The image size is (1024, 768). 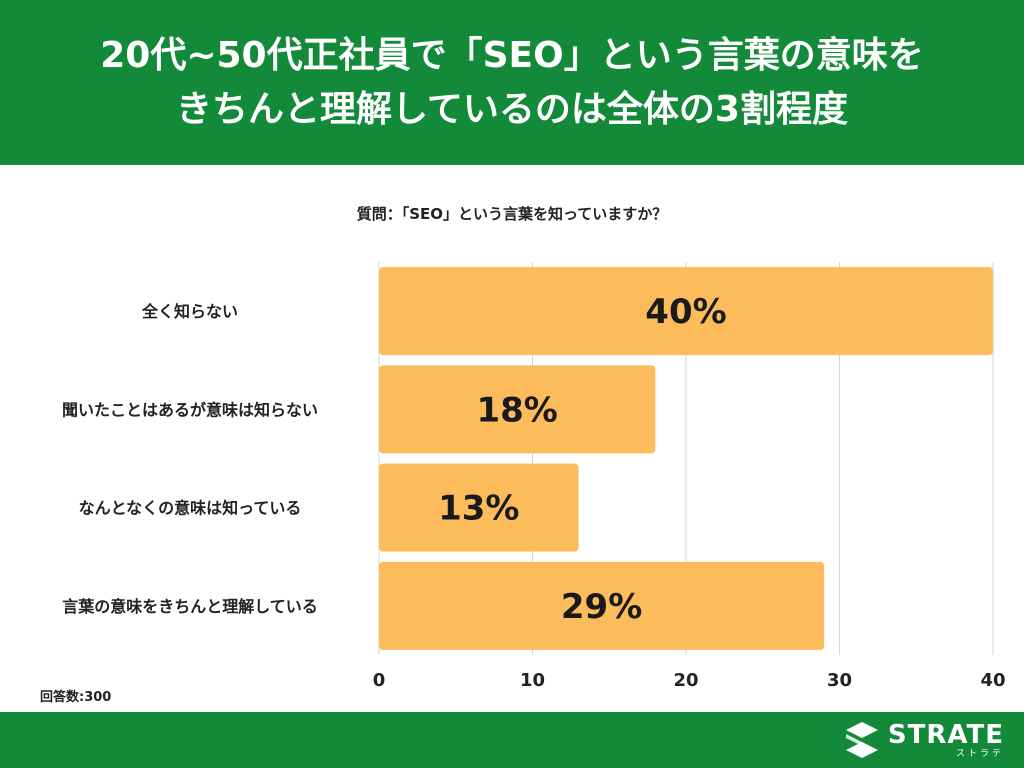 I want to click on category-label-2: なんとなくの意味は知っている, so click(x=190, y=508).